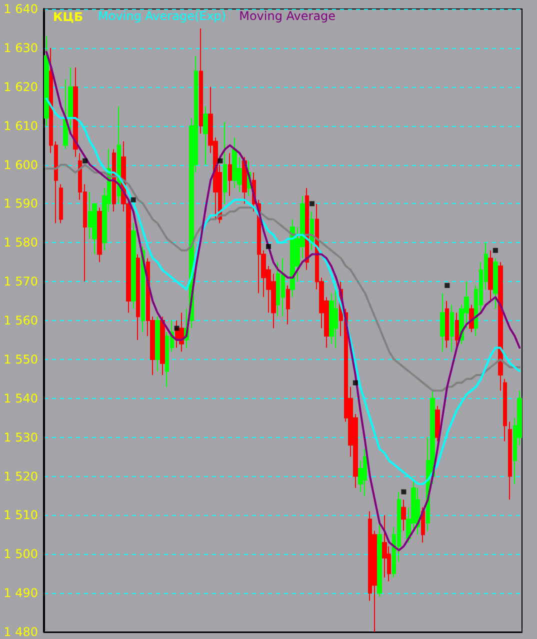 The image size is (537, 639). I want to click on text: Moving Average, so click(287, 16).